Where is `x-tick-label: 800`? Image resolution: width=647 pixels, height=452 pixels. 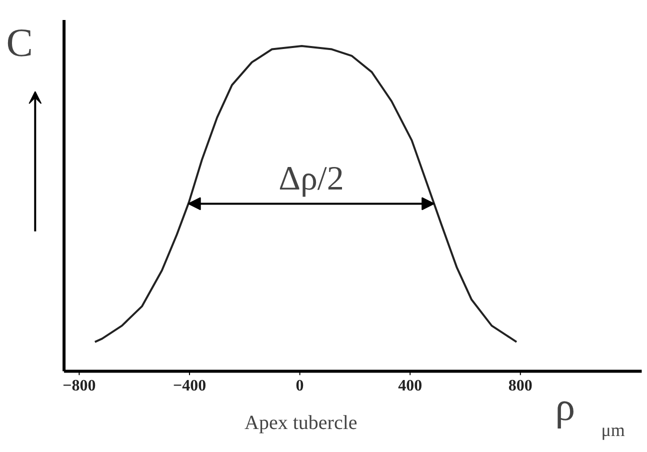
x-tick-label: 800 is located at coordinates (520, 385).